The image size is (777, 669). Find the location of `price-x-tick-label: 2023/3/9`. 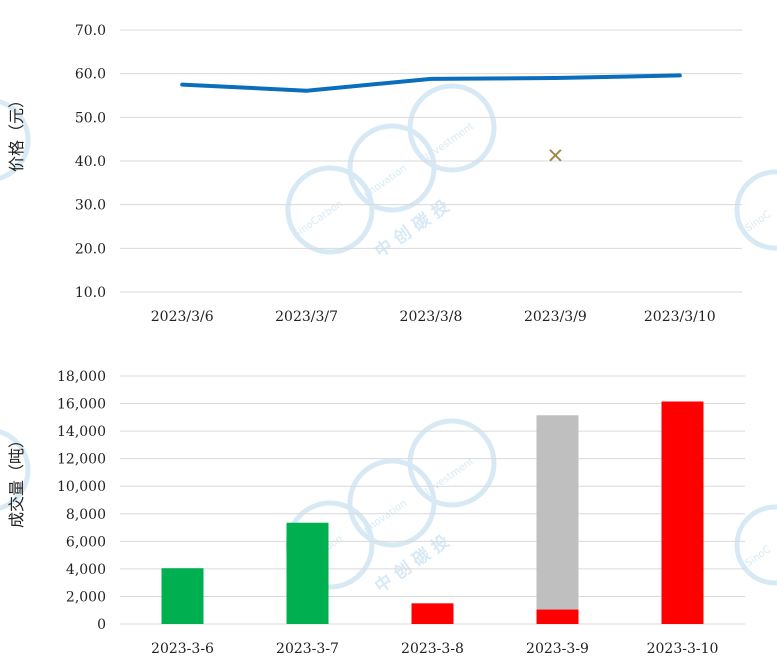

price-x-tick-label: 2023/3/9 is located at coordinates (555, 317).